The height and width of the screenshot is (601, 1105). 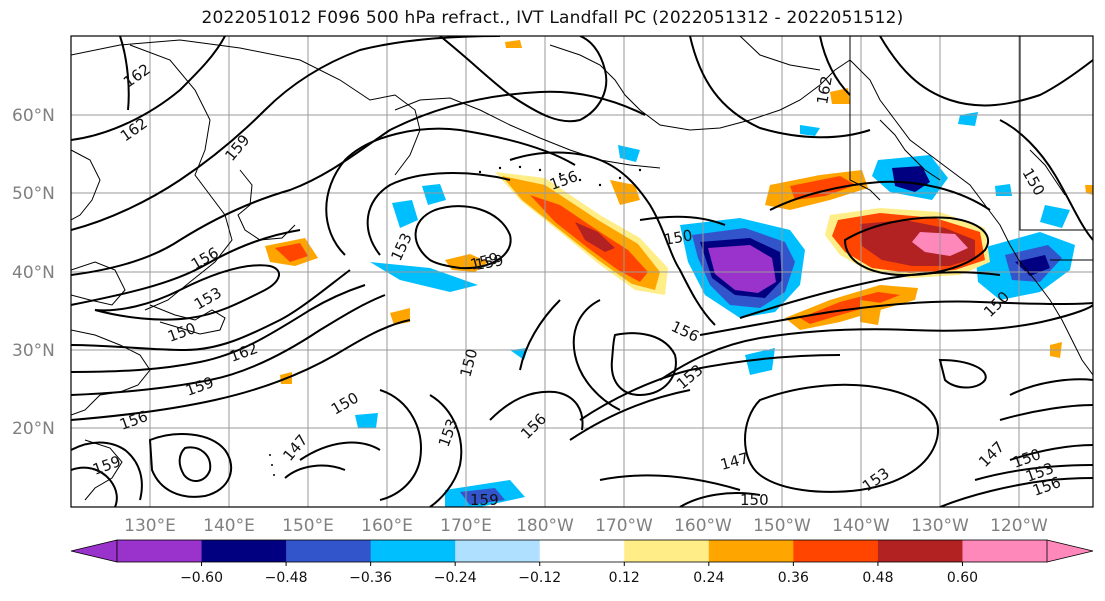 What do you see at coordinates (940, 526) in the screenshot?
I see `lon-tick: 130°W` at bounding box center [940, 526].